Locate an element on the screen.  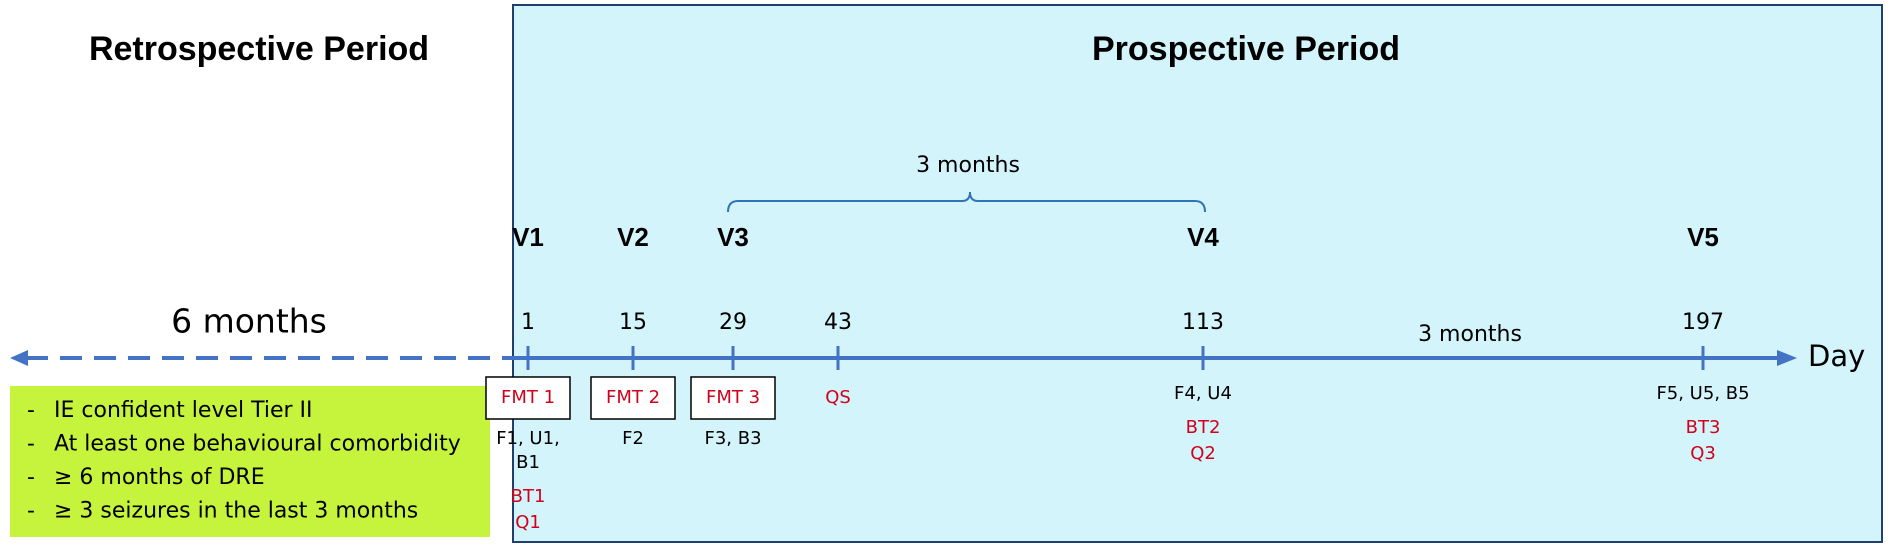
axis-label: Day is located at coordinates (1836, 356).